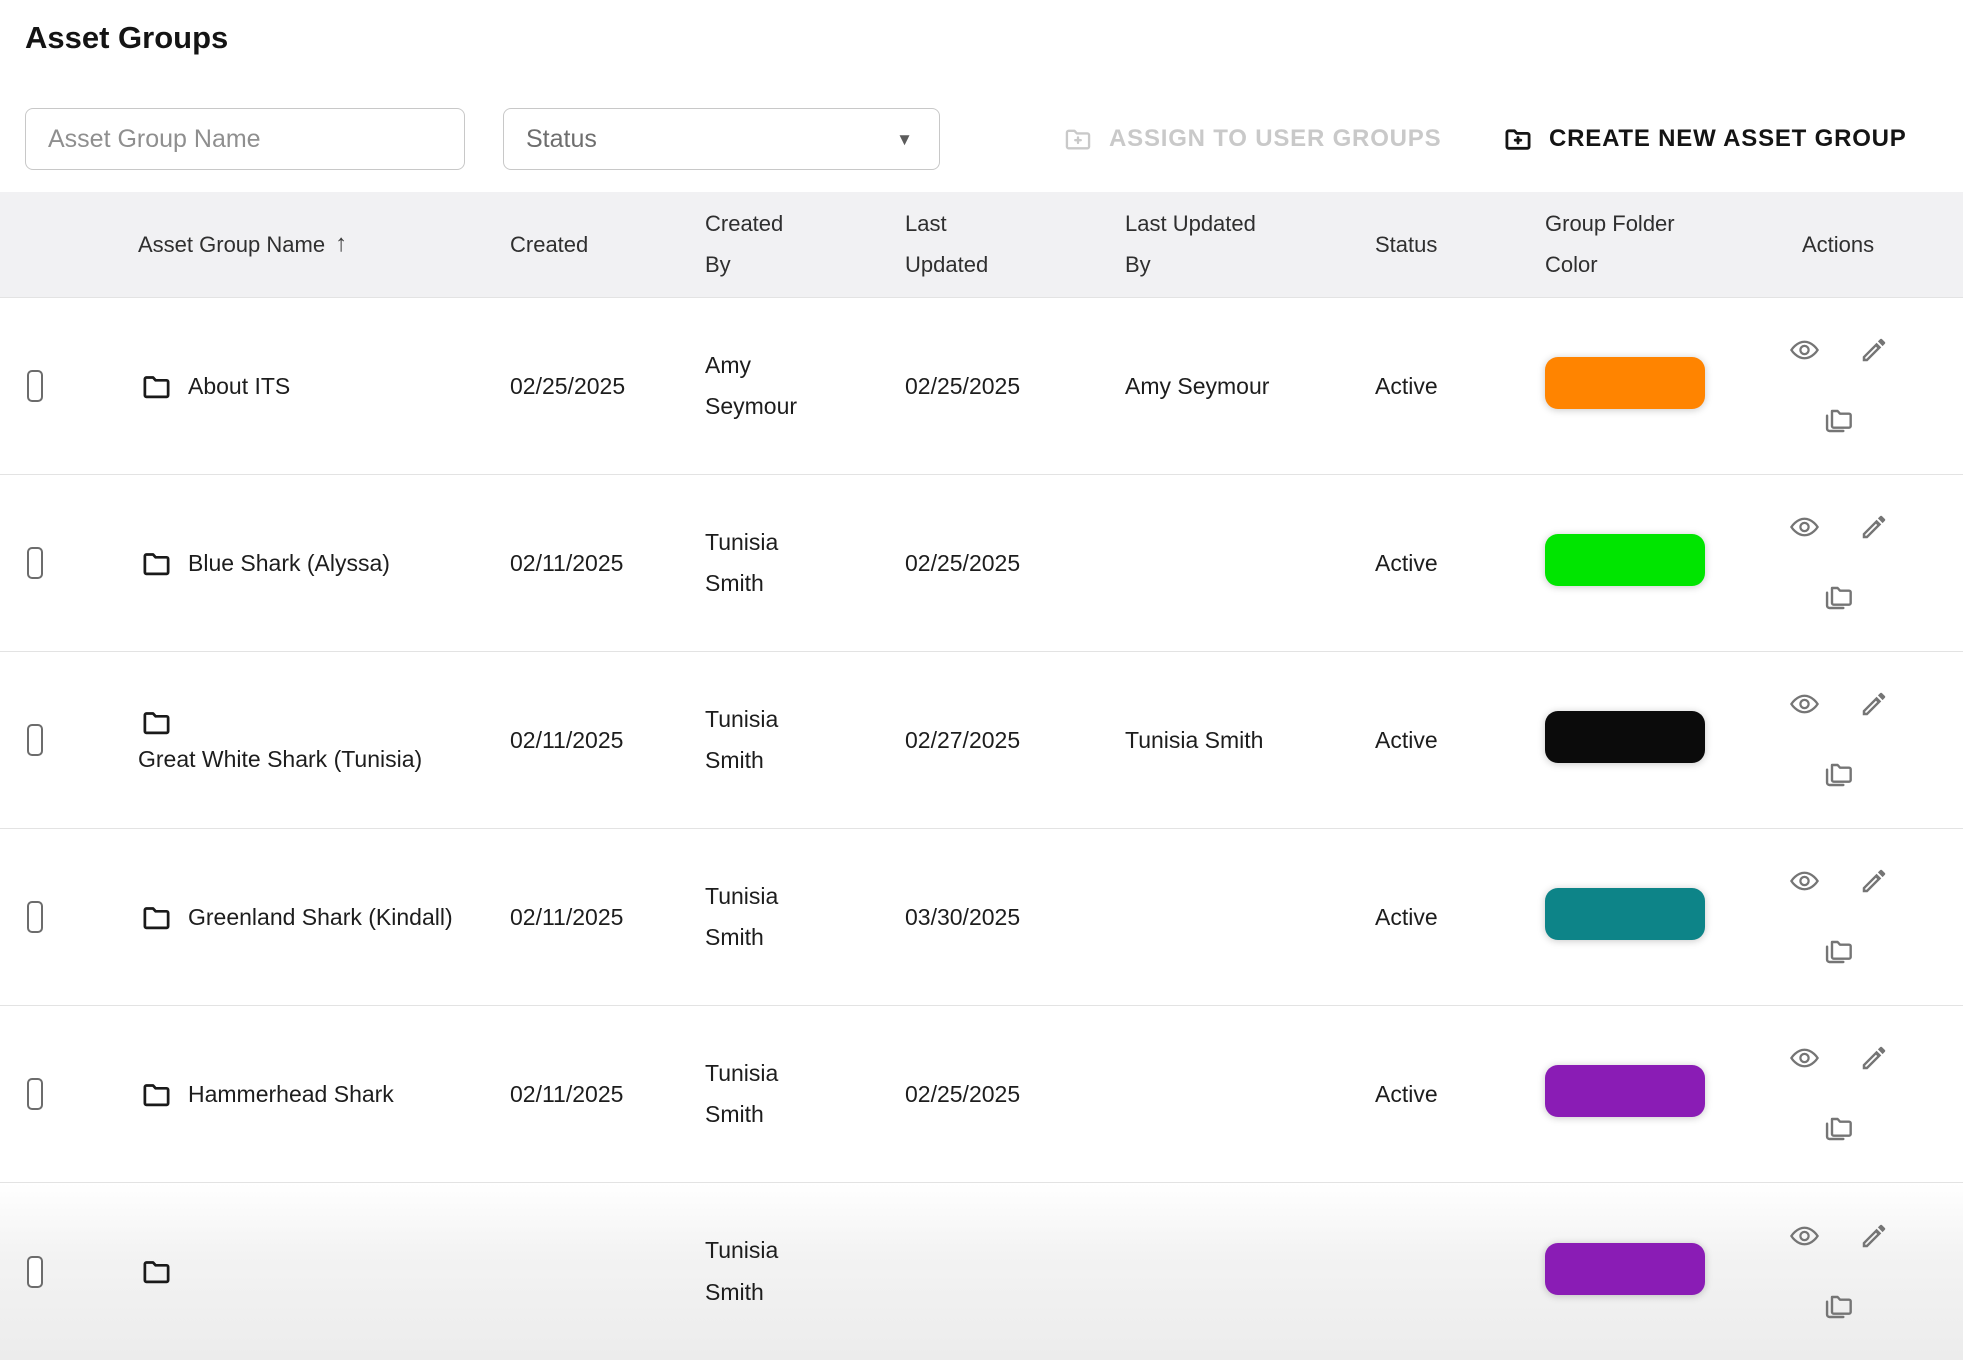  I want to click on asset-group-name-filter-input, so click(245, 139).